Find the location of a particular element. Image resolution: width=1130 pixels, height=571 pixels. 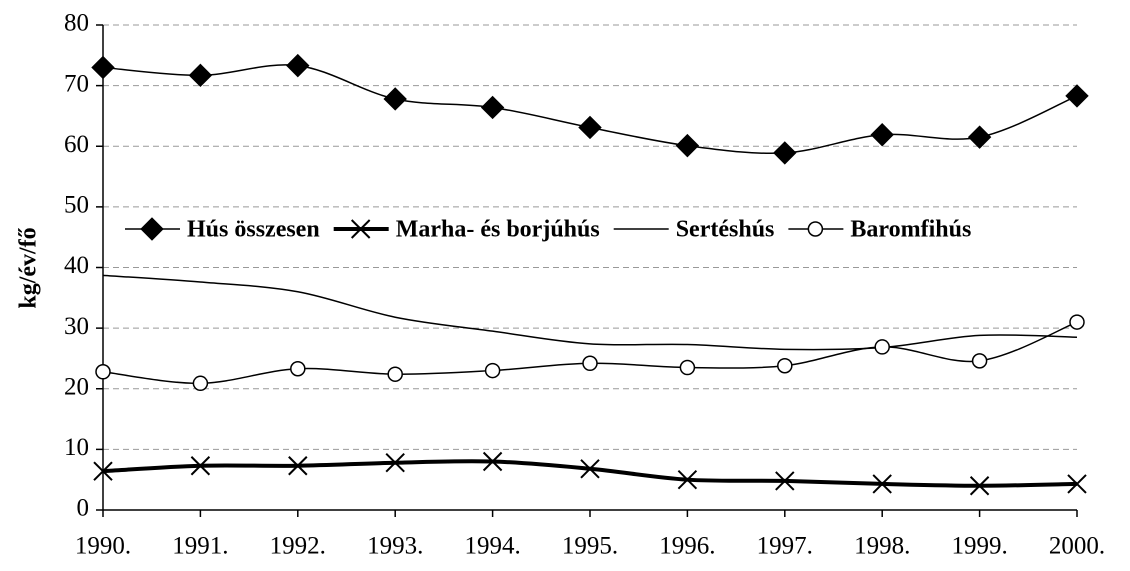

x-tick-label: 1994. is located at coordinates (492, 546).